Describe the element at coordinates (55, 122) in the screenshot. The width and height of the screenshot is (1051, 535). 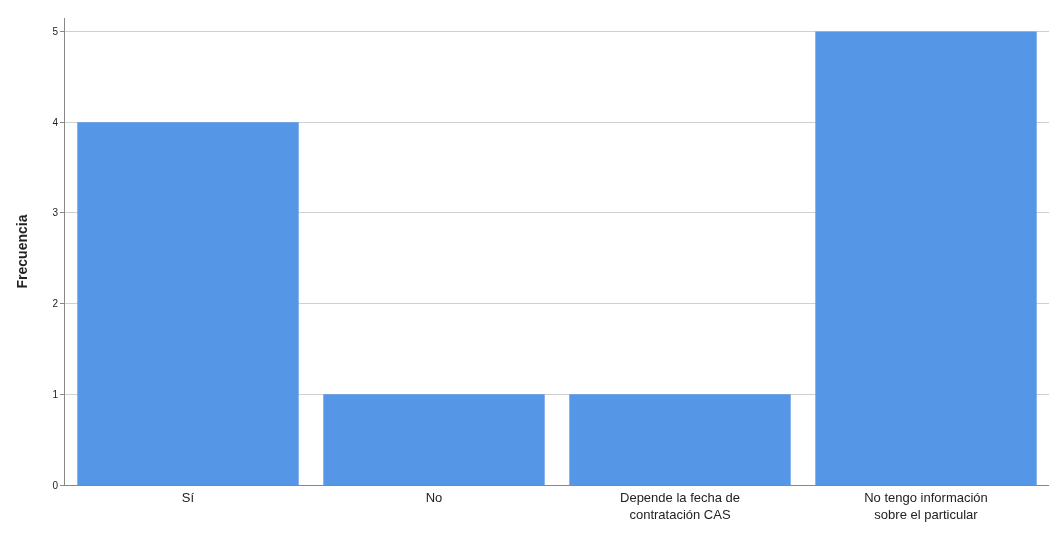
I see `y-tick-label: 4` at that location.